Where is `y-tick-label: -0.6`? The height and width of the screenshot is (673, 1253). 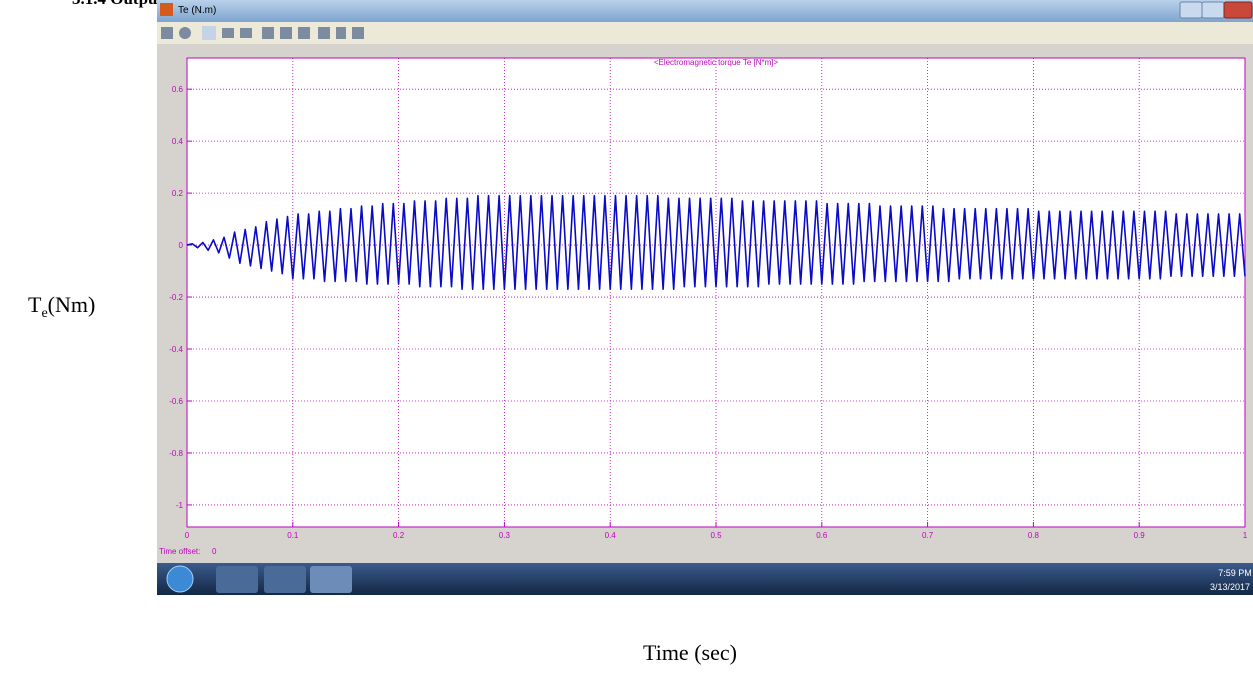
y-tick-label: -0.6 is located at coordinates (176, 401).